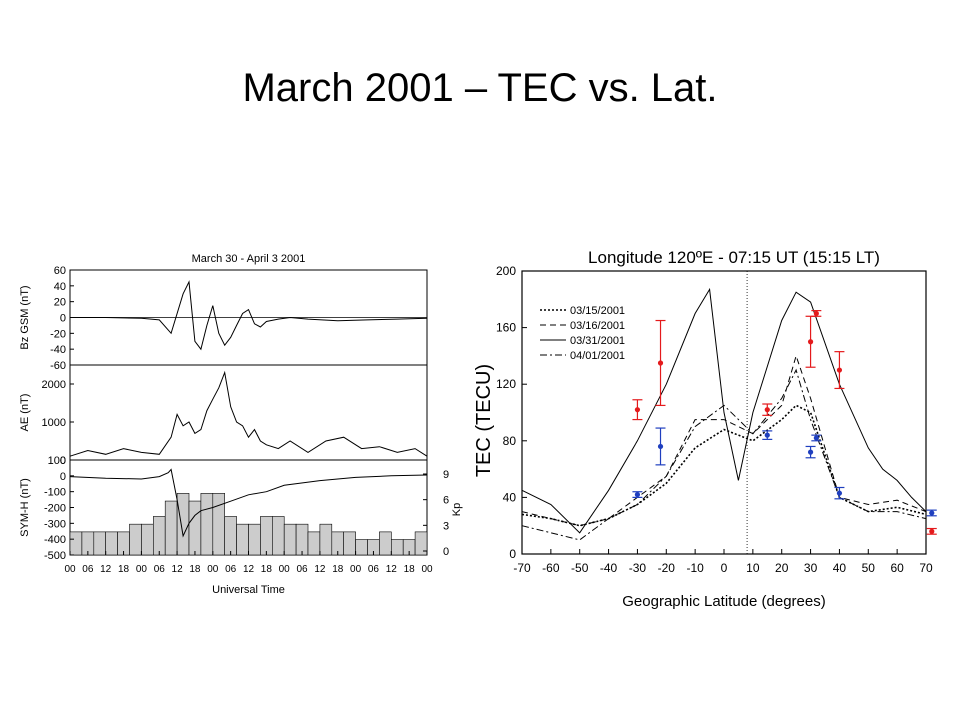  I want to click on y-tick-label: -400, so click(55, 540).